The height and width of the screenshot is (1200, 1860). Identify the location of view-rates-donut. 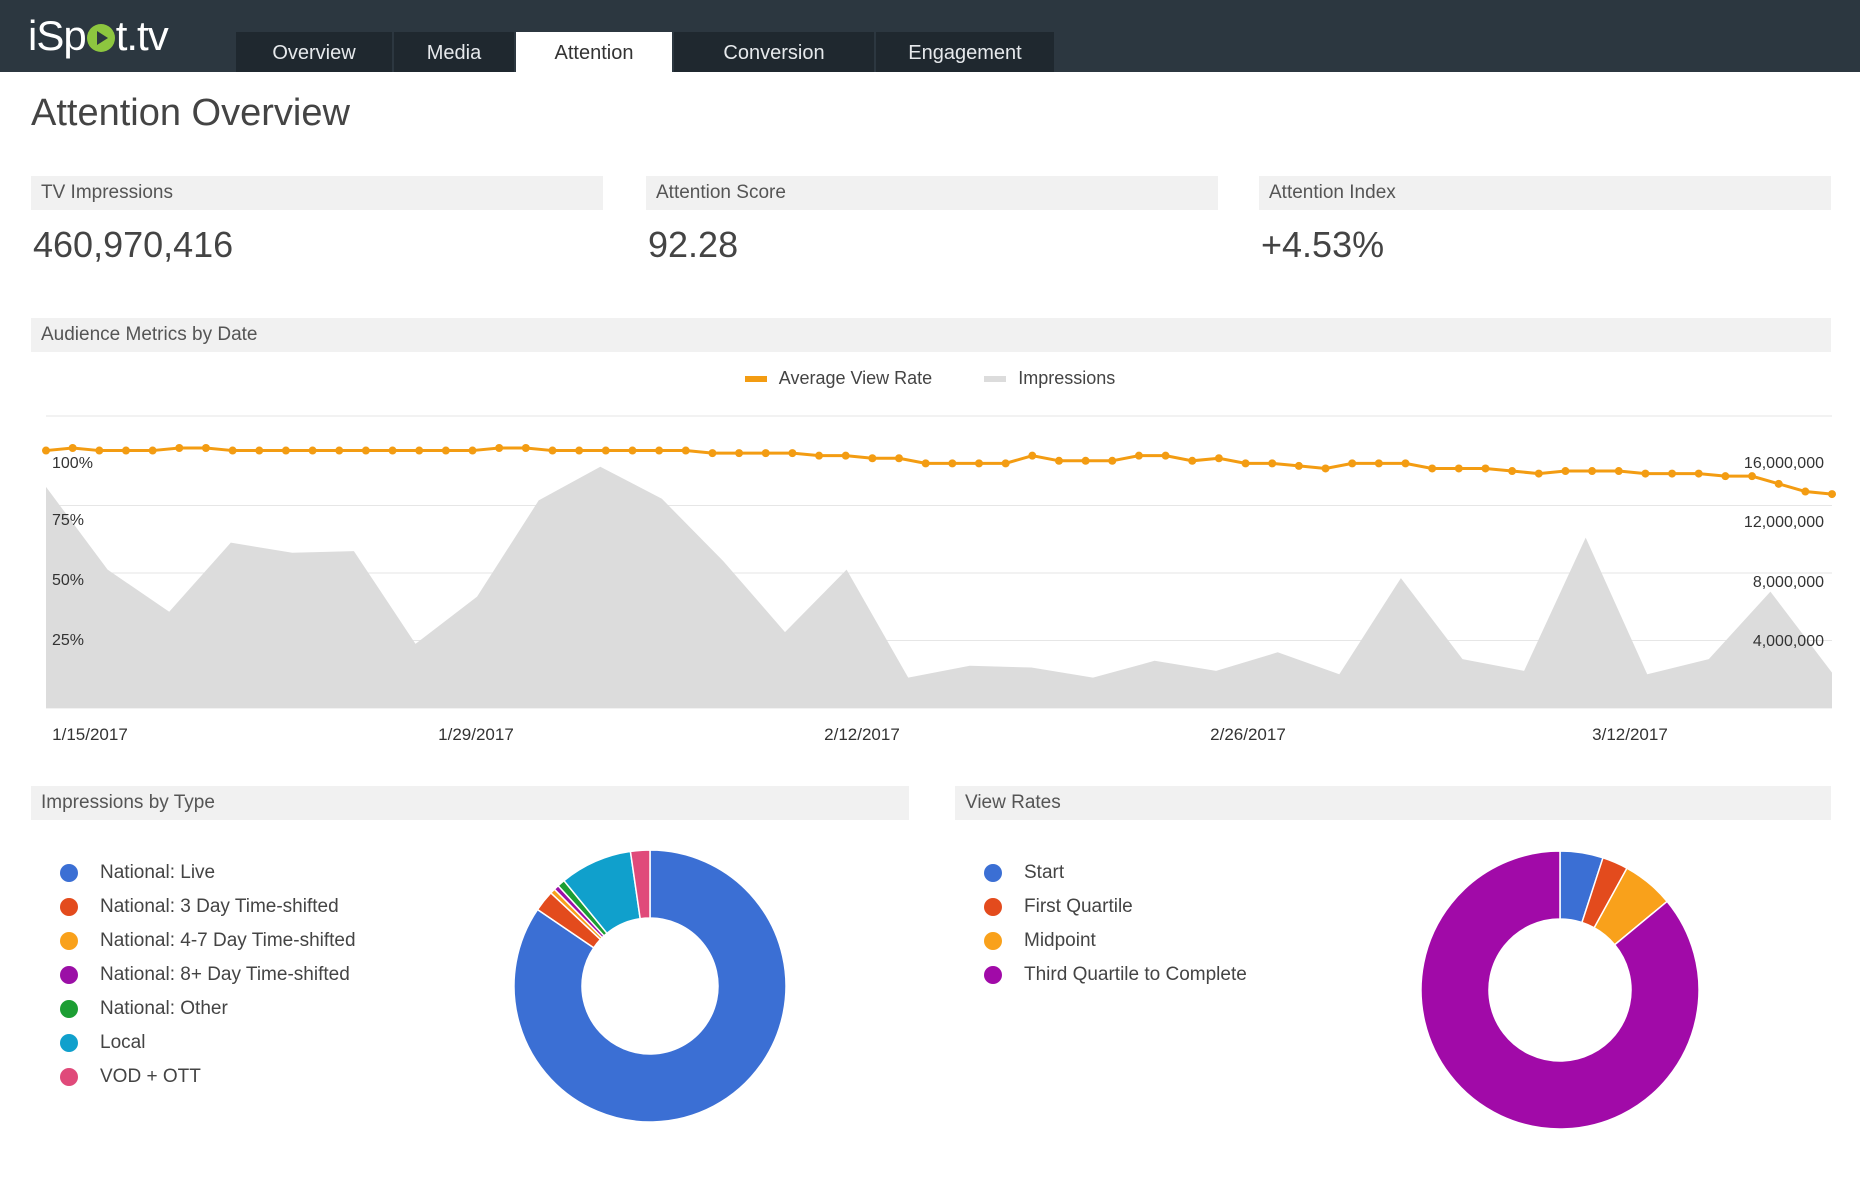
(1560, 990).